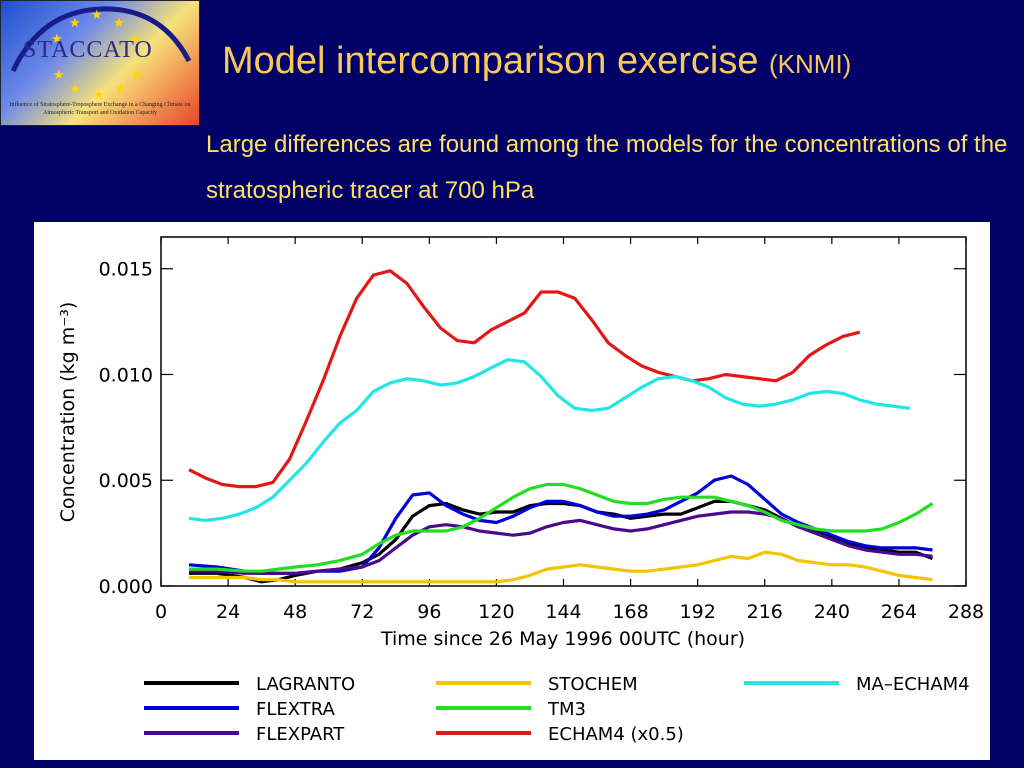 Image resolution: width=1024 pixels, height=768 pixels. I want to click on x-tick-label: 0, so click(161, 612).